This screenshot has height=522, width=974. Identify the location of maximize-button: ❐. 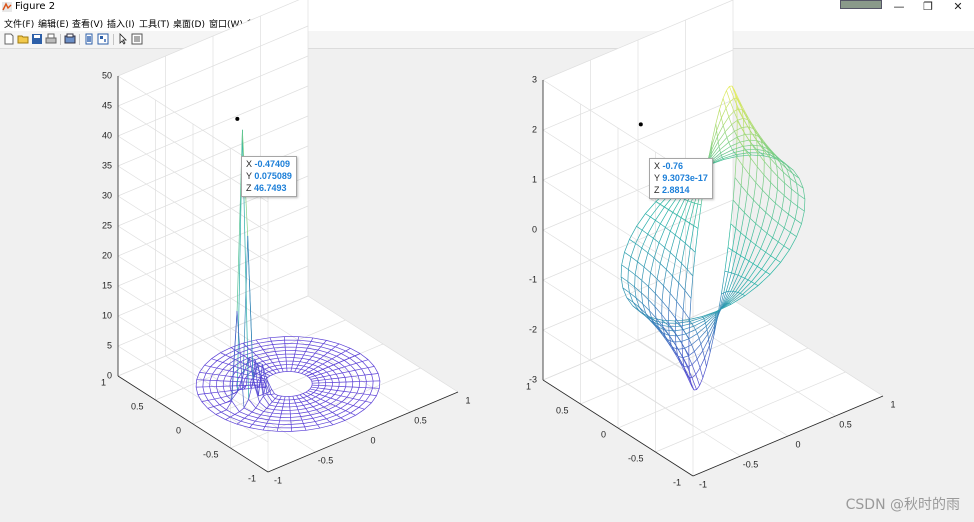
(928, 6).